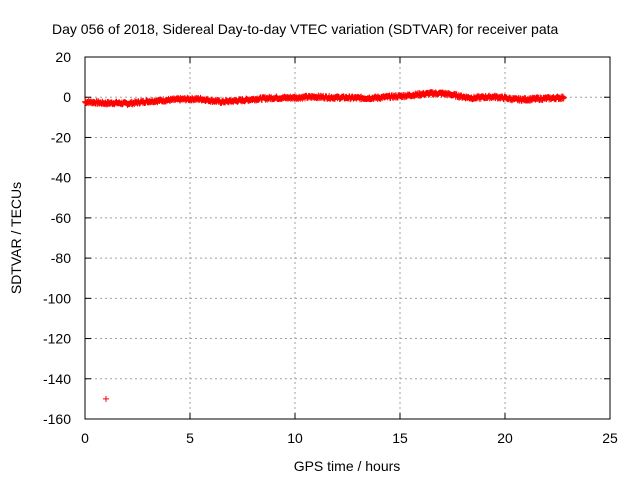  I want to click on y-tick-label: -40, so click(61, 178).